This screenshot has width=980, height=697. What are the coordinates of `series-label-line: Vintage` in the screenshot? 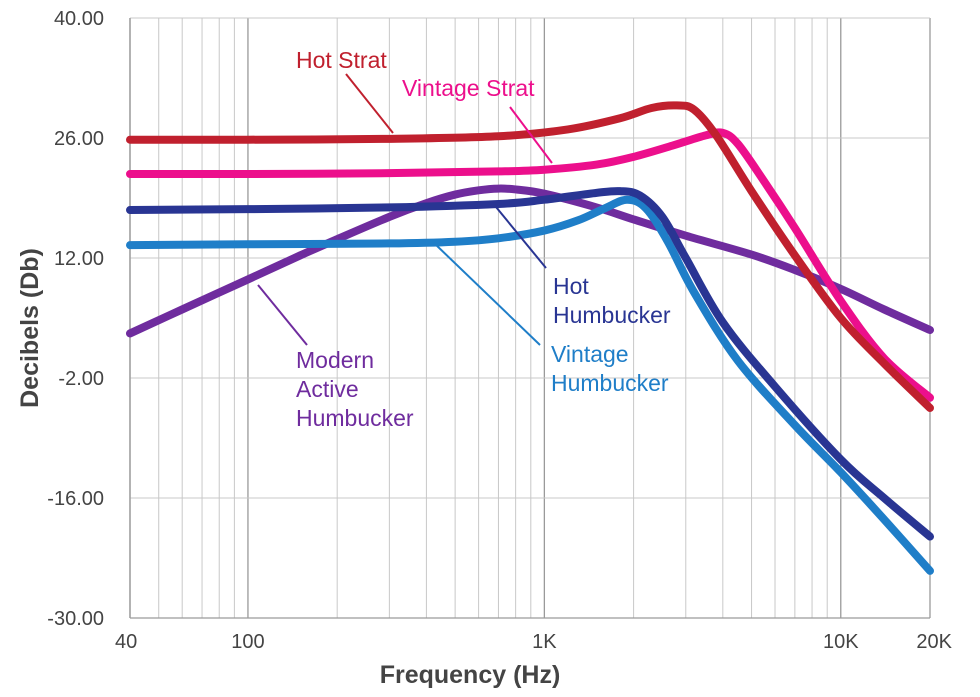 It's located at (590, 354).